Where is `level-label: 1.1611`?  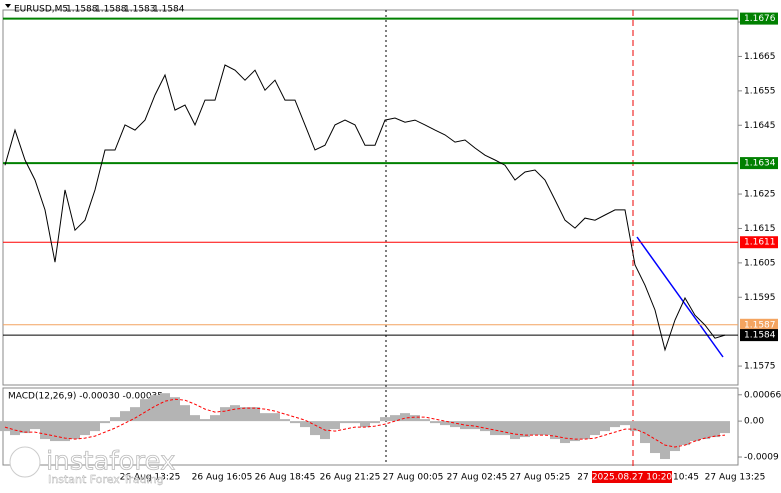
level-label: 1.1611 is located at coordinates (760, 243).